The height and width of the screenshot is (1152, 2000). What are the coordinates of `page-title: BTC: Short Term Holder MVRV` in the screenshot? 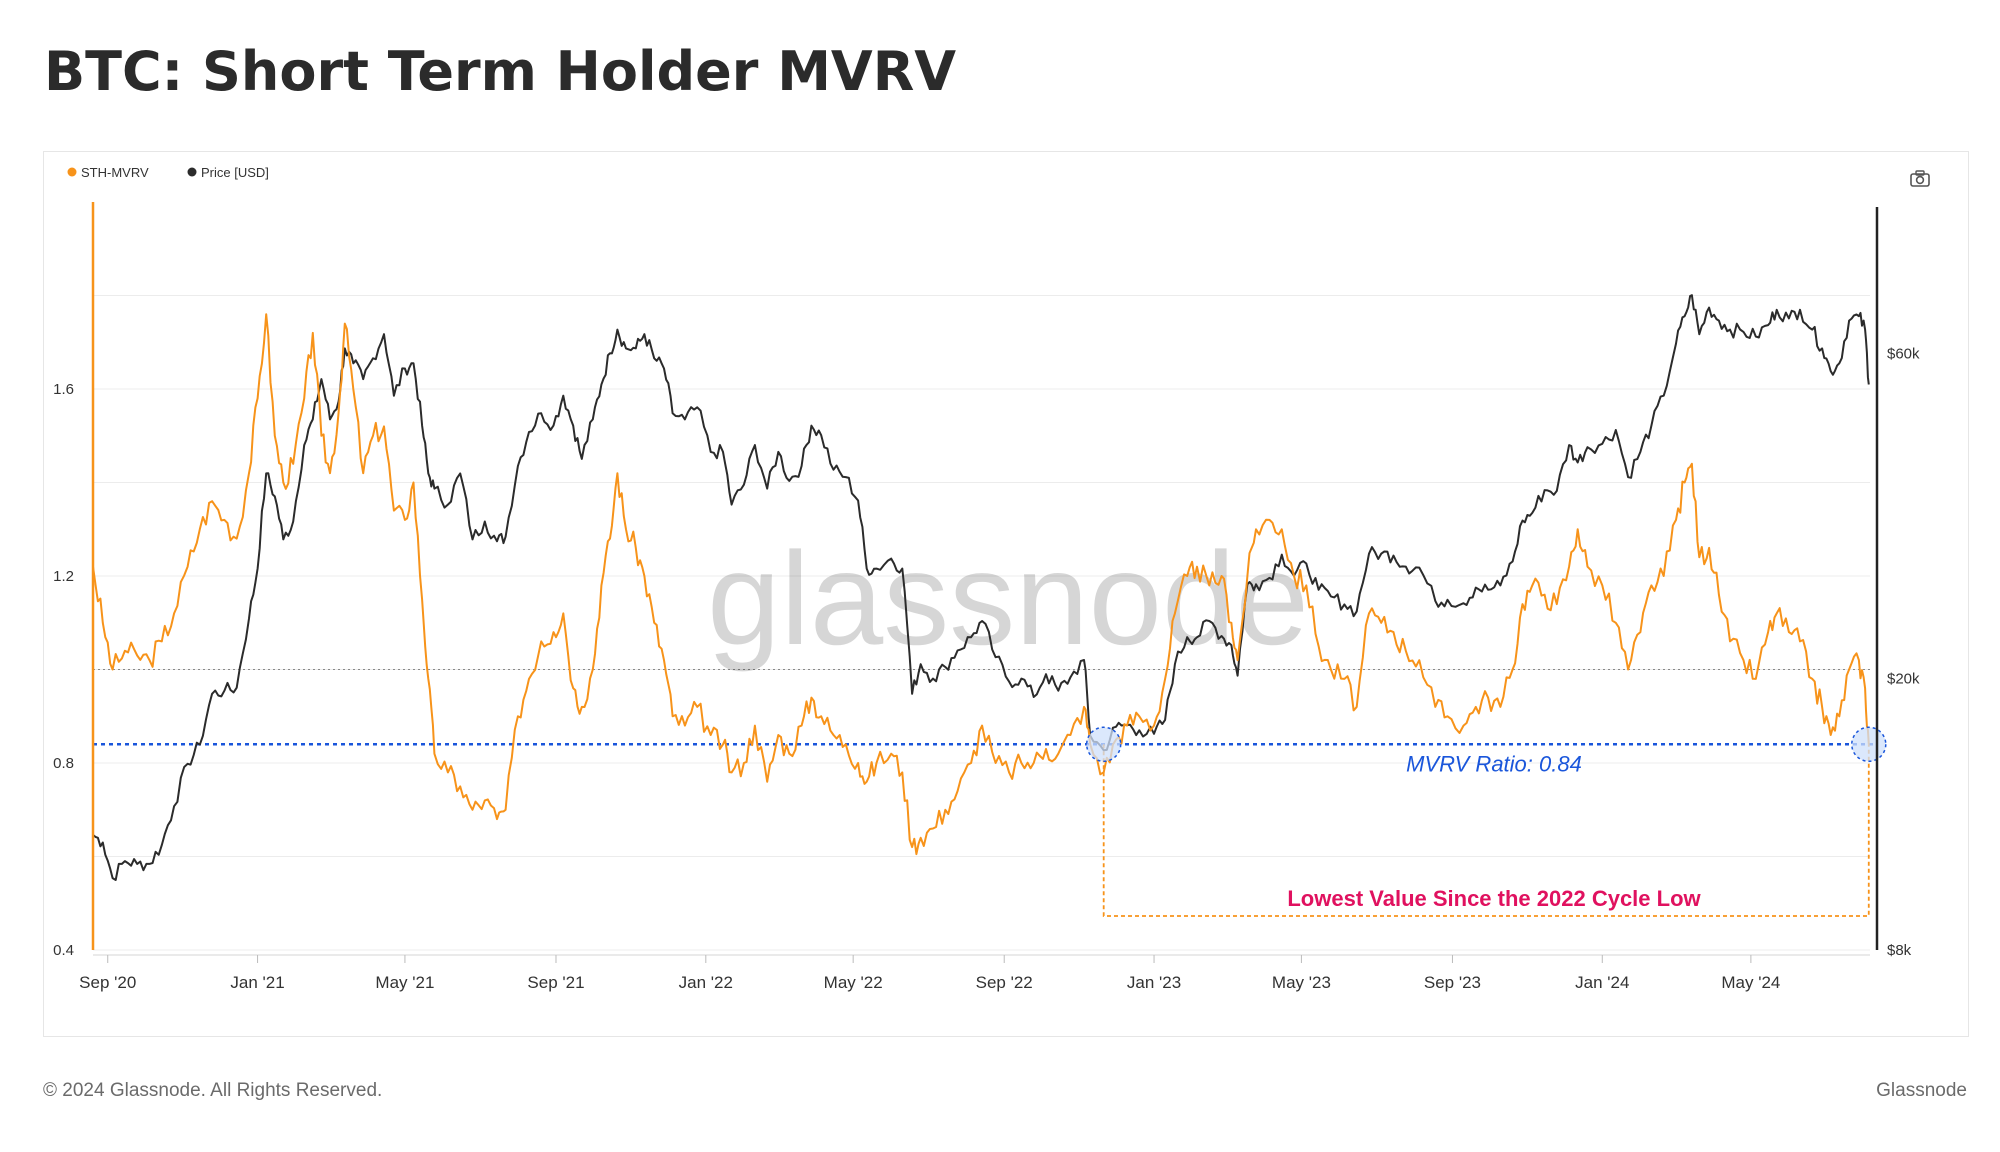 It's located at (500, 71).